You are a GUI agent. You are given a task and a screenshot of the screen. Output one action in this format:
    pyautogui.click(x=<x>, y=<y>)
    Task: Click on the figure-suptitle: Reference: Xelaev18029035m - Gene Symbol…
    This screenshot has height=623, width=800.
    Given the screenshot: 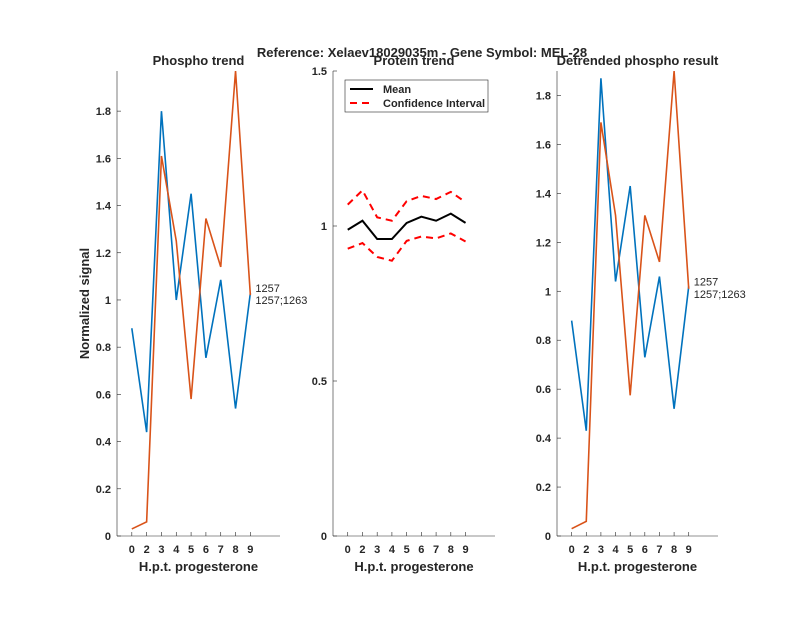 What is the action you would take?
    pyautogui.click(x=422, y=52)
    